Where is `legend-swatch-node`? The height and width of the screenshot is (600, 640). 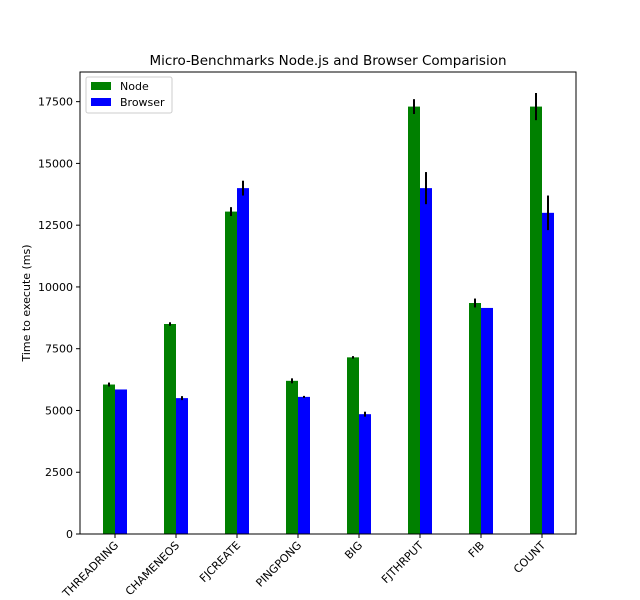 legend-swatch-node is located at coordinates (101, 86).